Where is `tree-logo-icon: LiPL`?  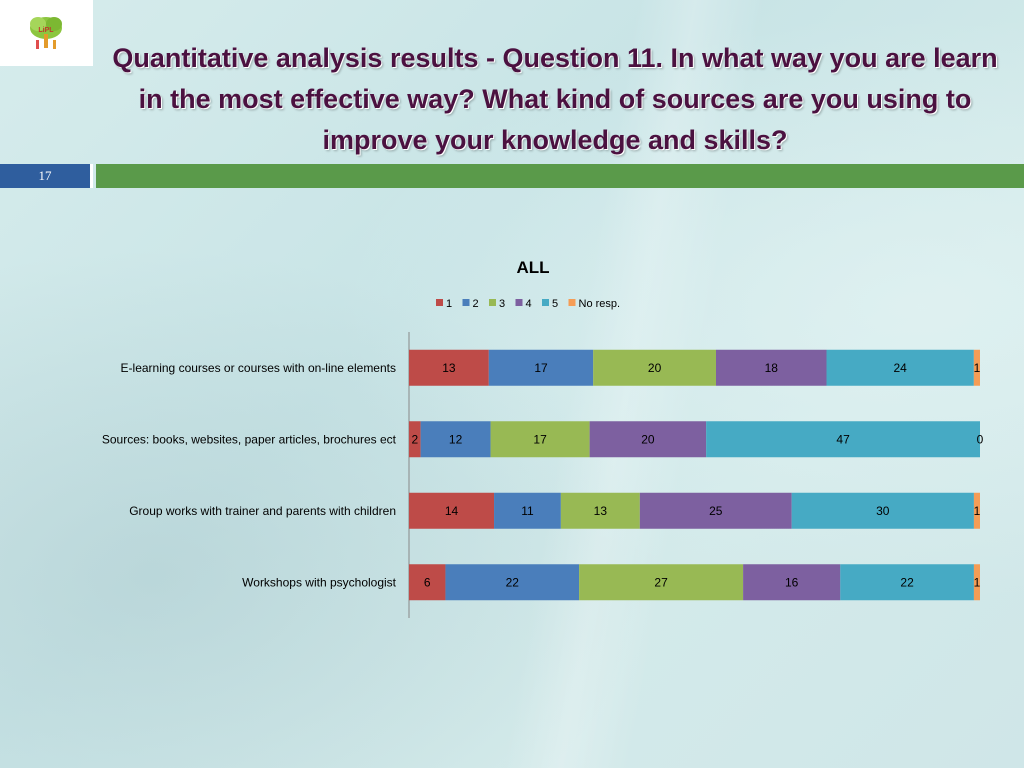
tree-logo-icon: LiPL is located at coordinates (46, 33).